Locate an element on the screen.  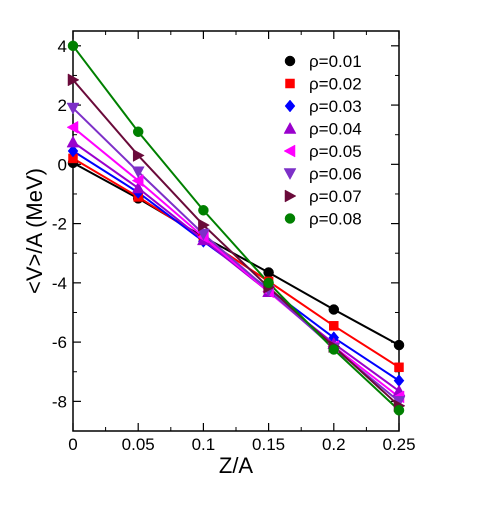
legend-label: ρ=0.04 is located at coordinates (335, 129).